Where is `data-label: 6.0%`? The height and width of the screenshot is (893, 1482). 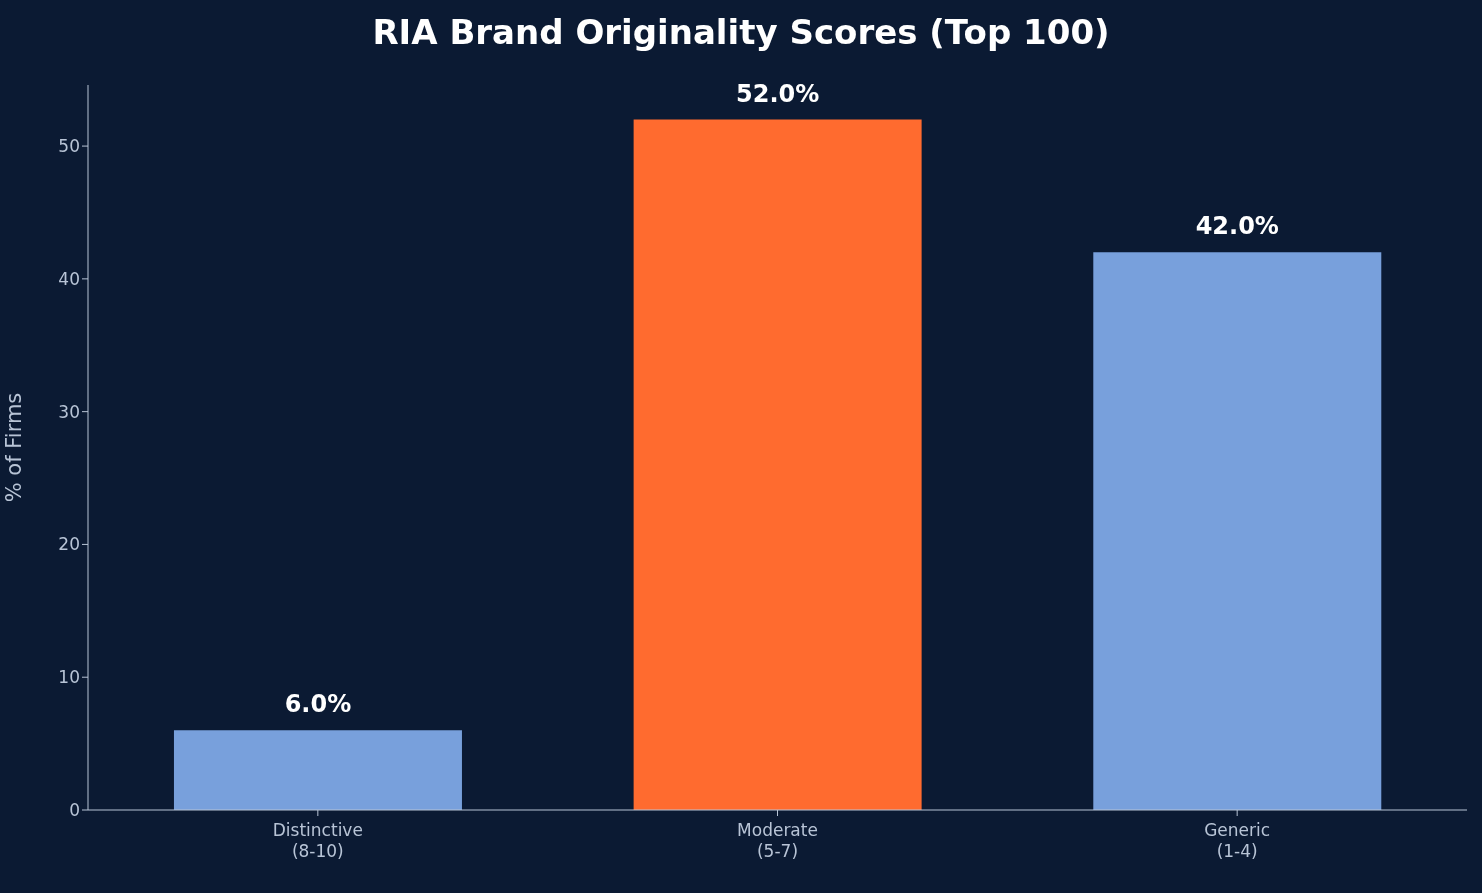
data-label: 6.0% is located at coordinates (318, 704).